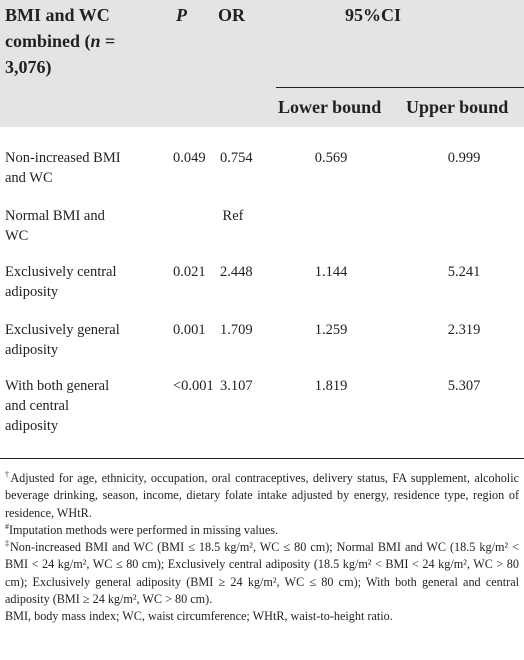  Describe the element at coordinates (464, 272) in the screenshot. I see `cell-upper: 5.241` at that location.